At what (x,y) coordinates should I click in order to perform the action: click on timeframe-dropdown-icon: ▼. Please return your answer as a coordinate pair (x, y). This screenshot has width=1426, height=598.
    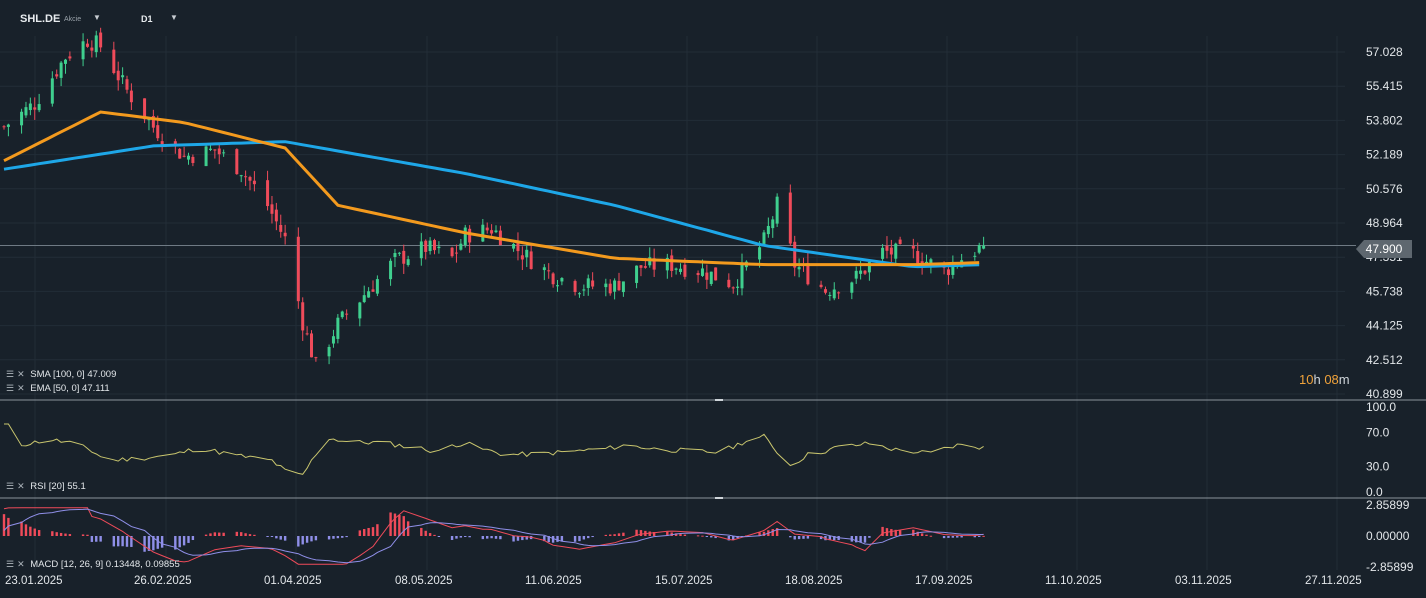
    Looking at the image, I should click on (174, 17).